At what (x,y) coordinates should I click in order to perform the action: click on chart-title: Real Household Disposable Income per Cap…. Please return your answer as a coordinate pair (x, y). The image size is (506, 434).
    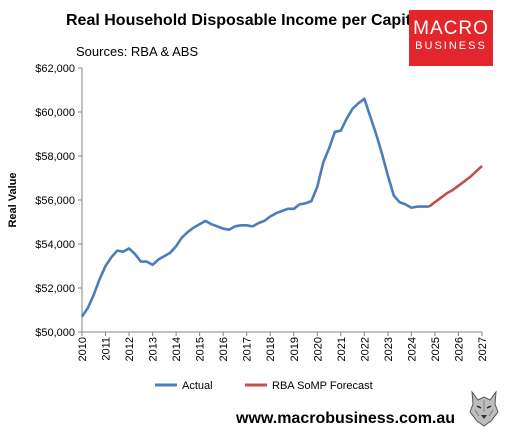
    Looking at the image, I should click on (243, 20).